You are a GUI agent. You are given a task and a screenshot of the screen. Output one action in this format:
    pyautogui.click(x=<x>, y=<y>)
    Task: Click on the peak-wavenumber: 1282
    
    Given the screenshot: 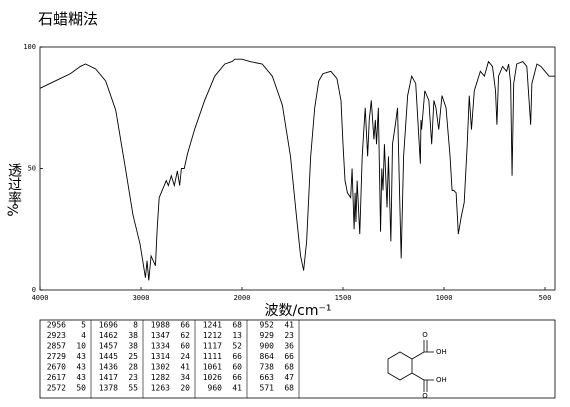 What is the action you would take?
    pyautogui.click(x=160, y=377)
    